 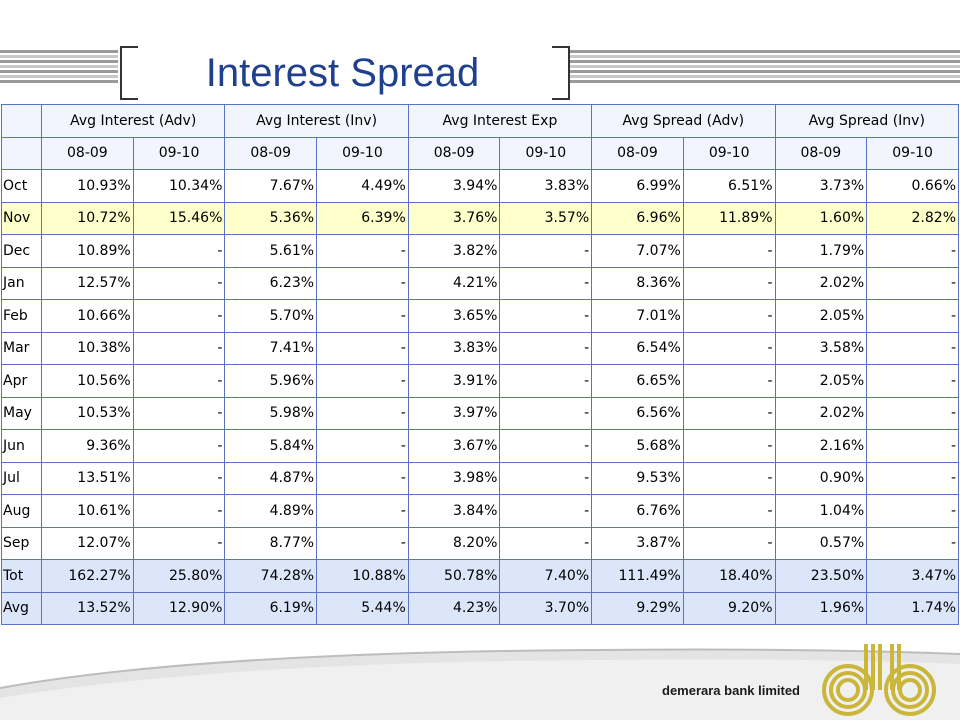 What do you see at coordinates (21, 381) in the screenshot?
I see `row-label: Apr` at bounding box center [21, 381].